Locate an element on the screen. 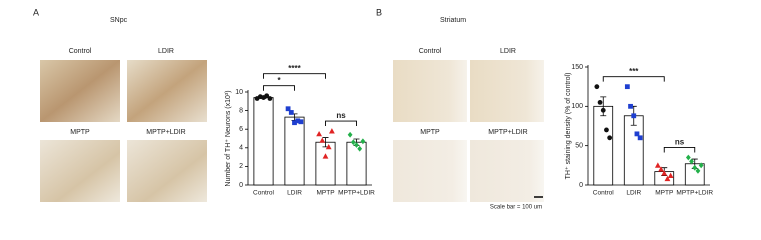  panel-label: A is located at coordinates (36, 12).